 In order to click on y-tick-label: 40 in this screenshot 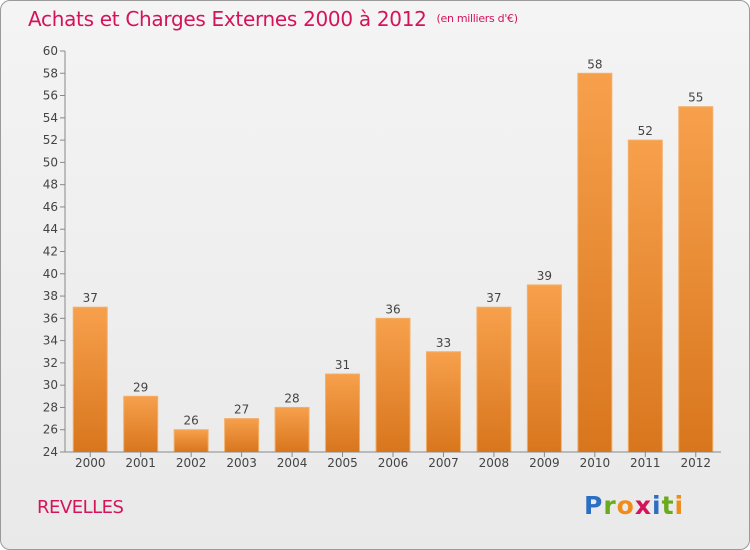, I will do `click(50, 274)`.